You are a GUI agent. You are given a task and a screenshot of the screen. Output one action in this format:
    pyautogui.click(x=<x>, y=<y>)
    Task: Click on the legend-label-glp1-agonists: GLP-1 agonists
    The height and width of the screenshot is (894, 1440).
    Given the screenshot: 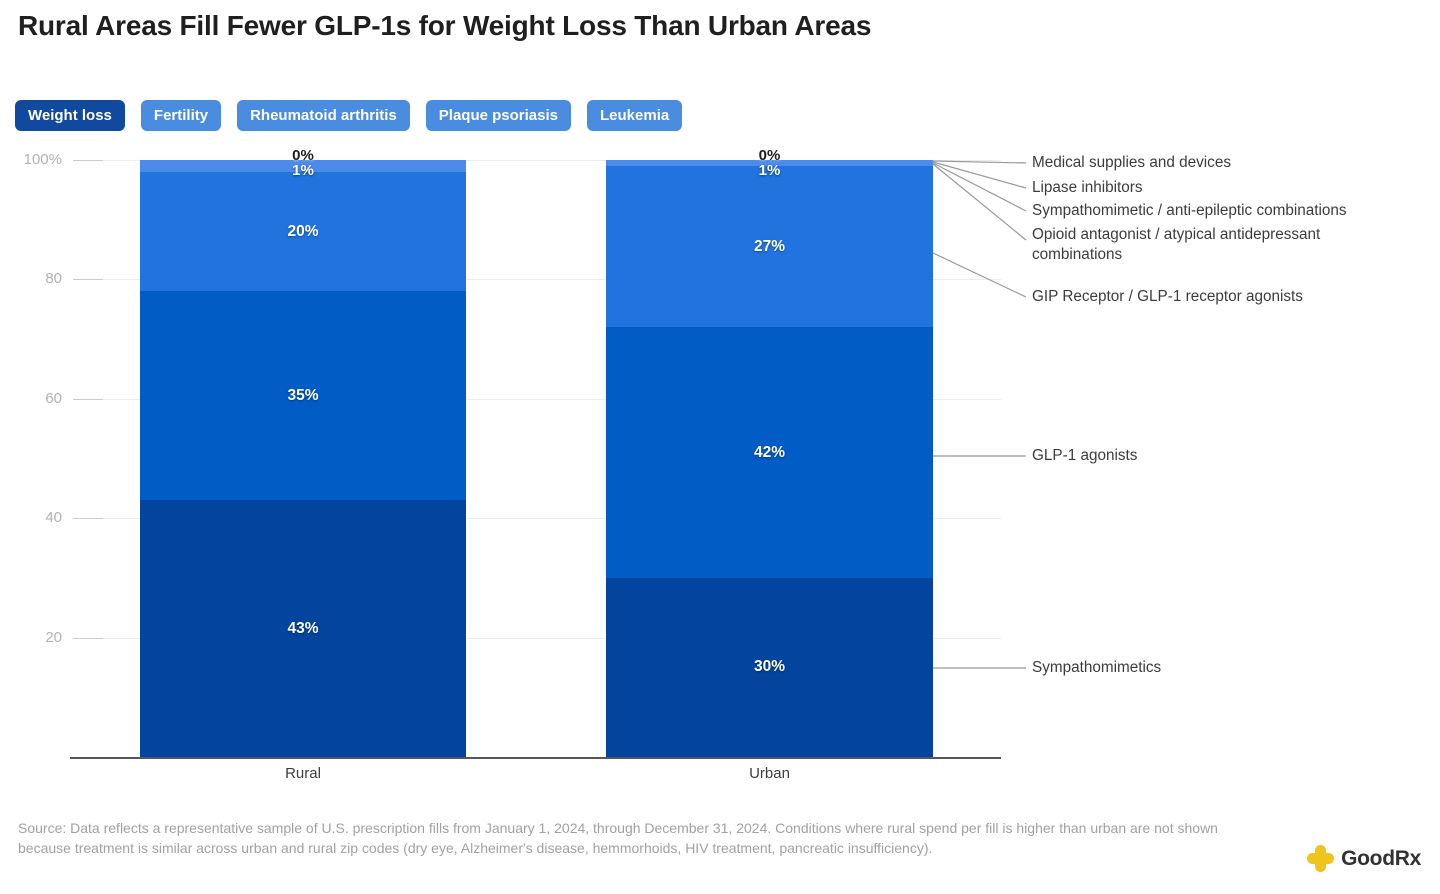 What is the action you would take?
    pyautogui.click(x=1085, y=455)
    